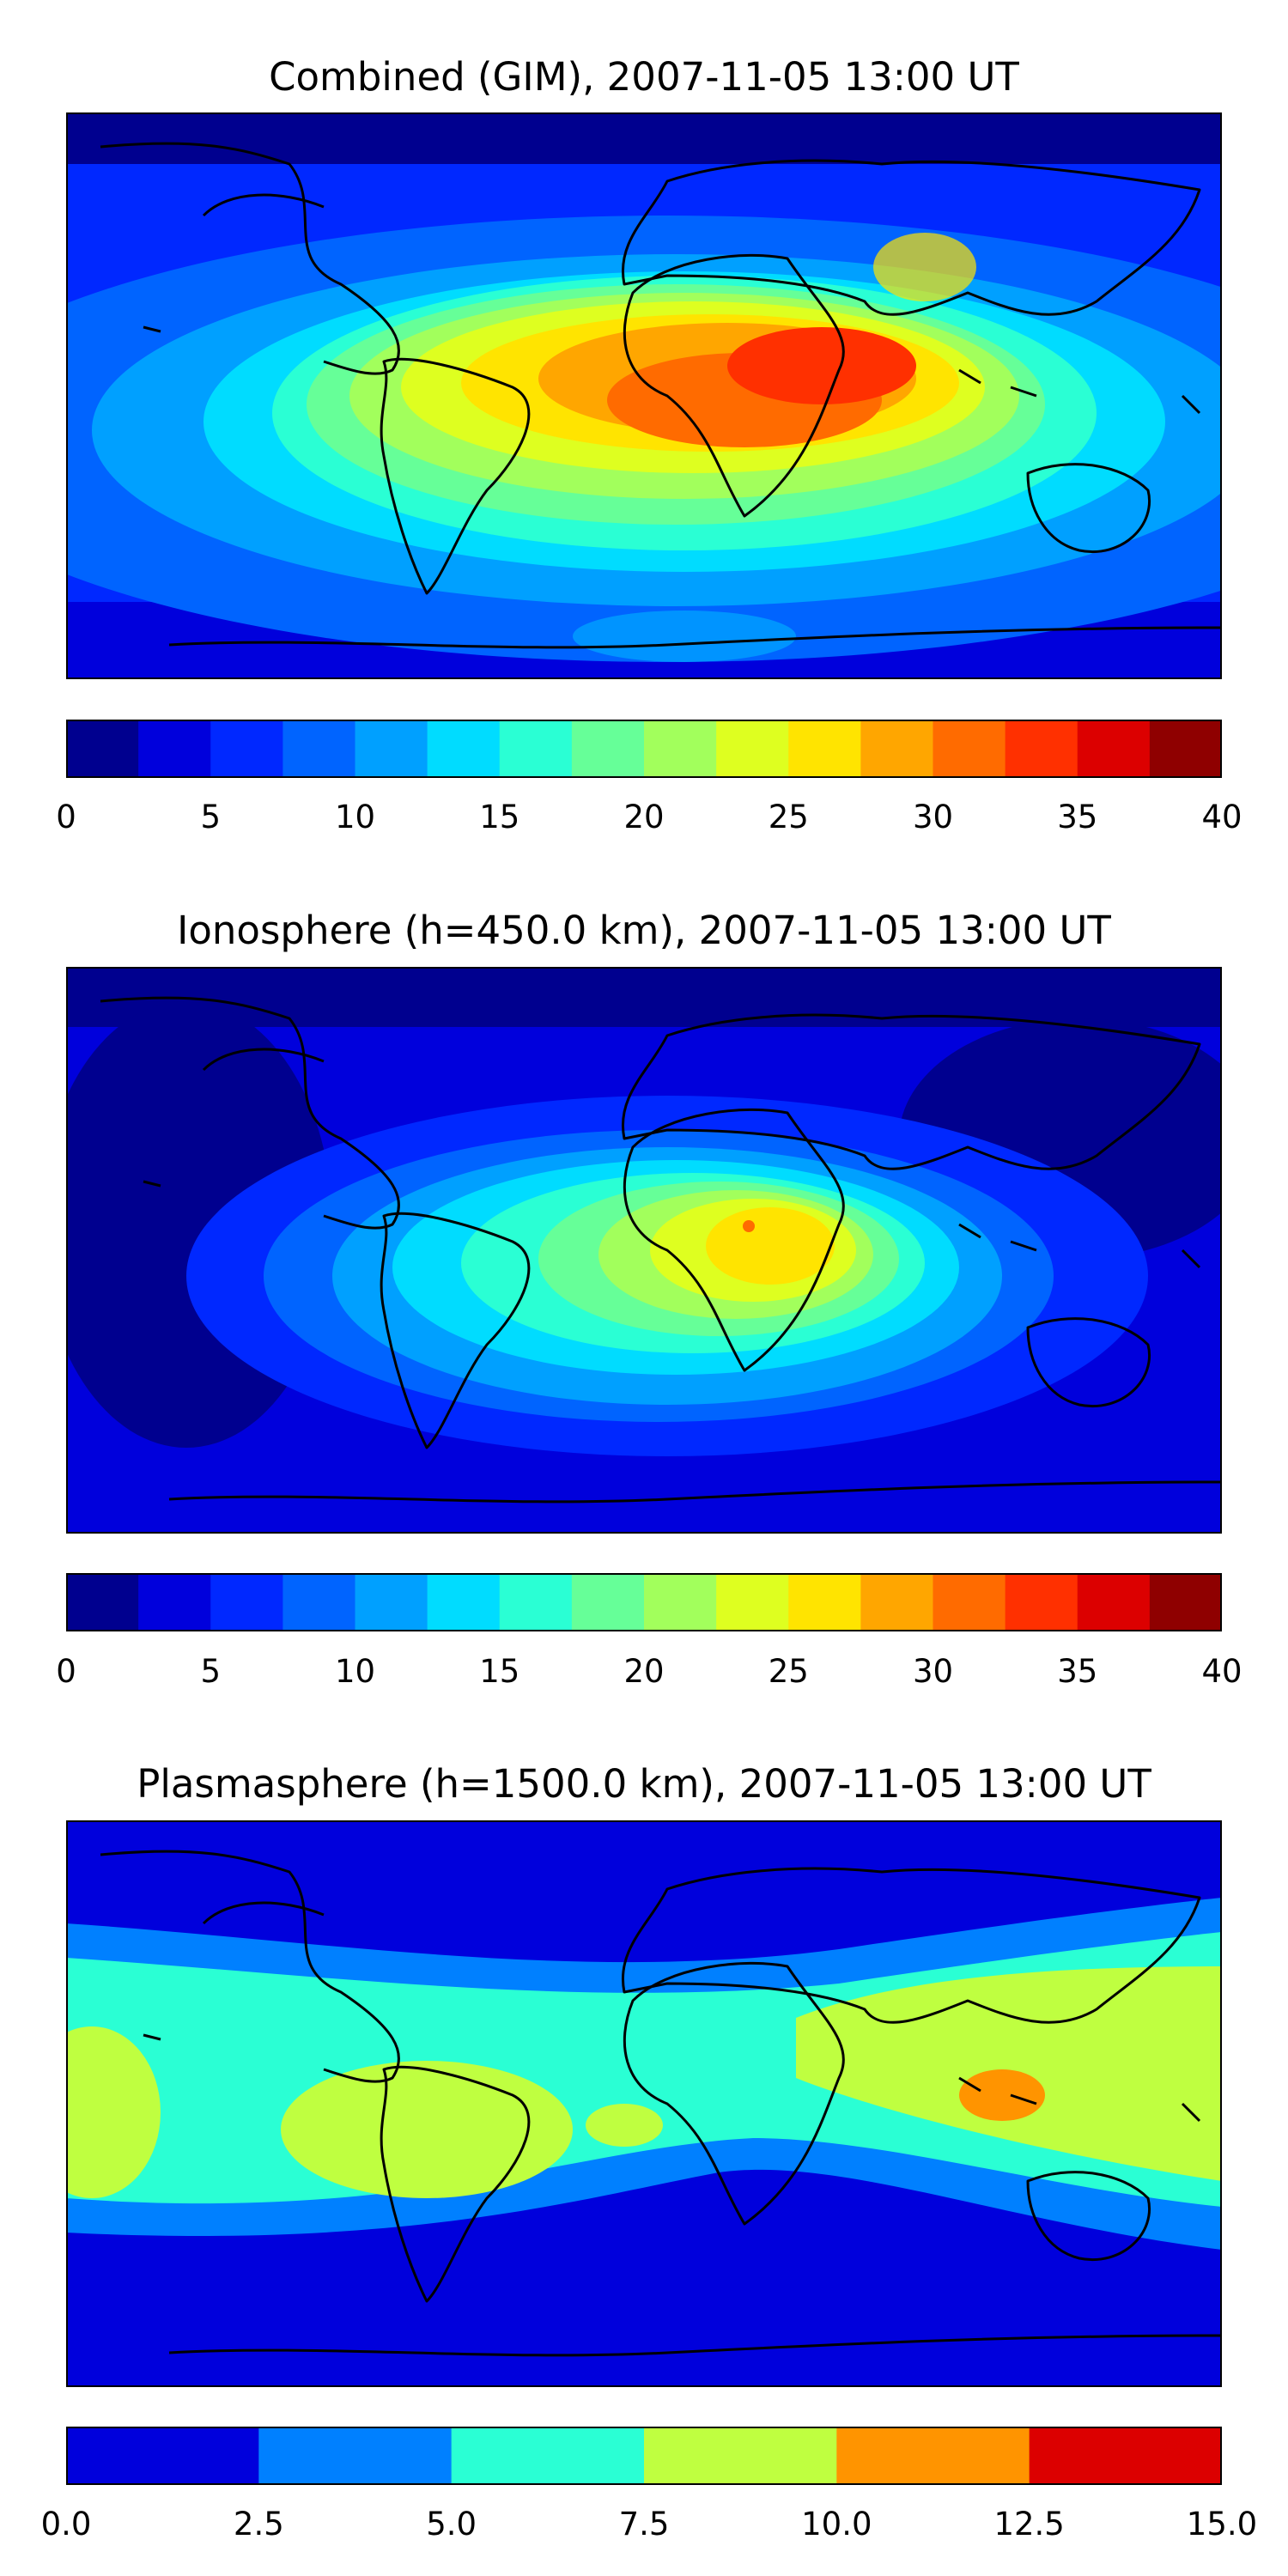 The image size is (1288, 2576). Describe the element at coordinates (836, 2524) in the screenshot. I see `colorbar-tick-label: 10.0` at that location.